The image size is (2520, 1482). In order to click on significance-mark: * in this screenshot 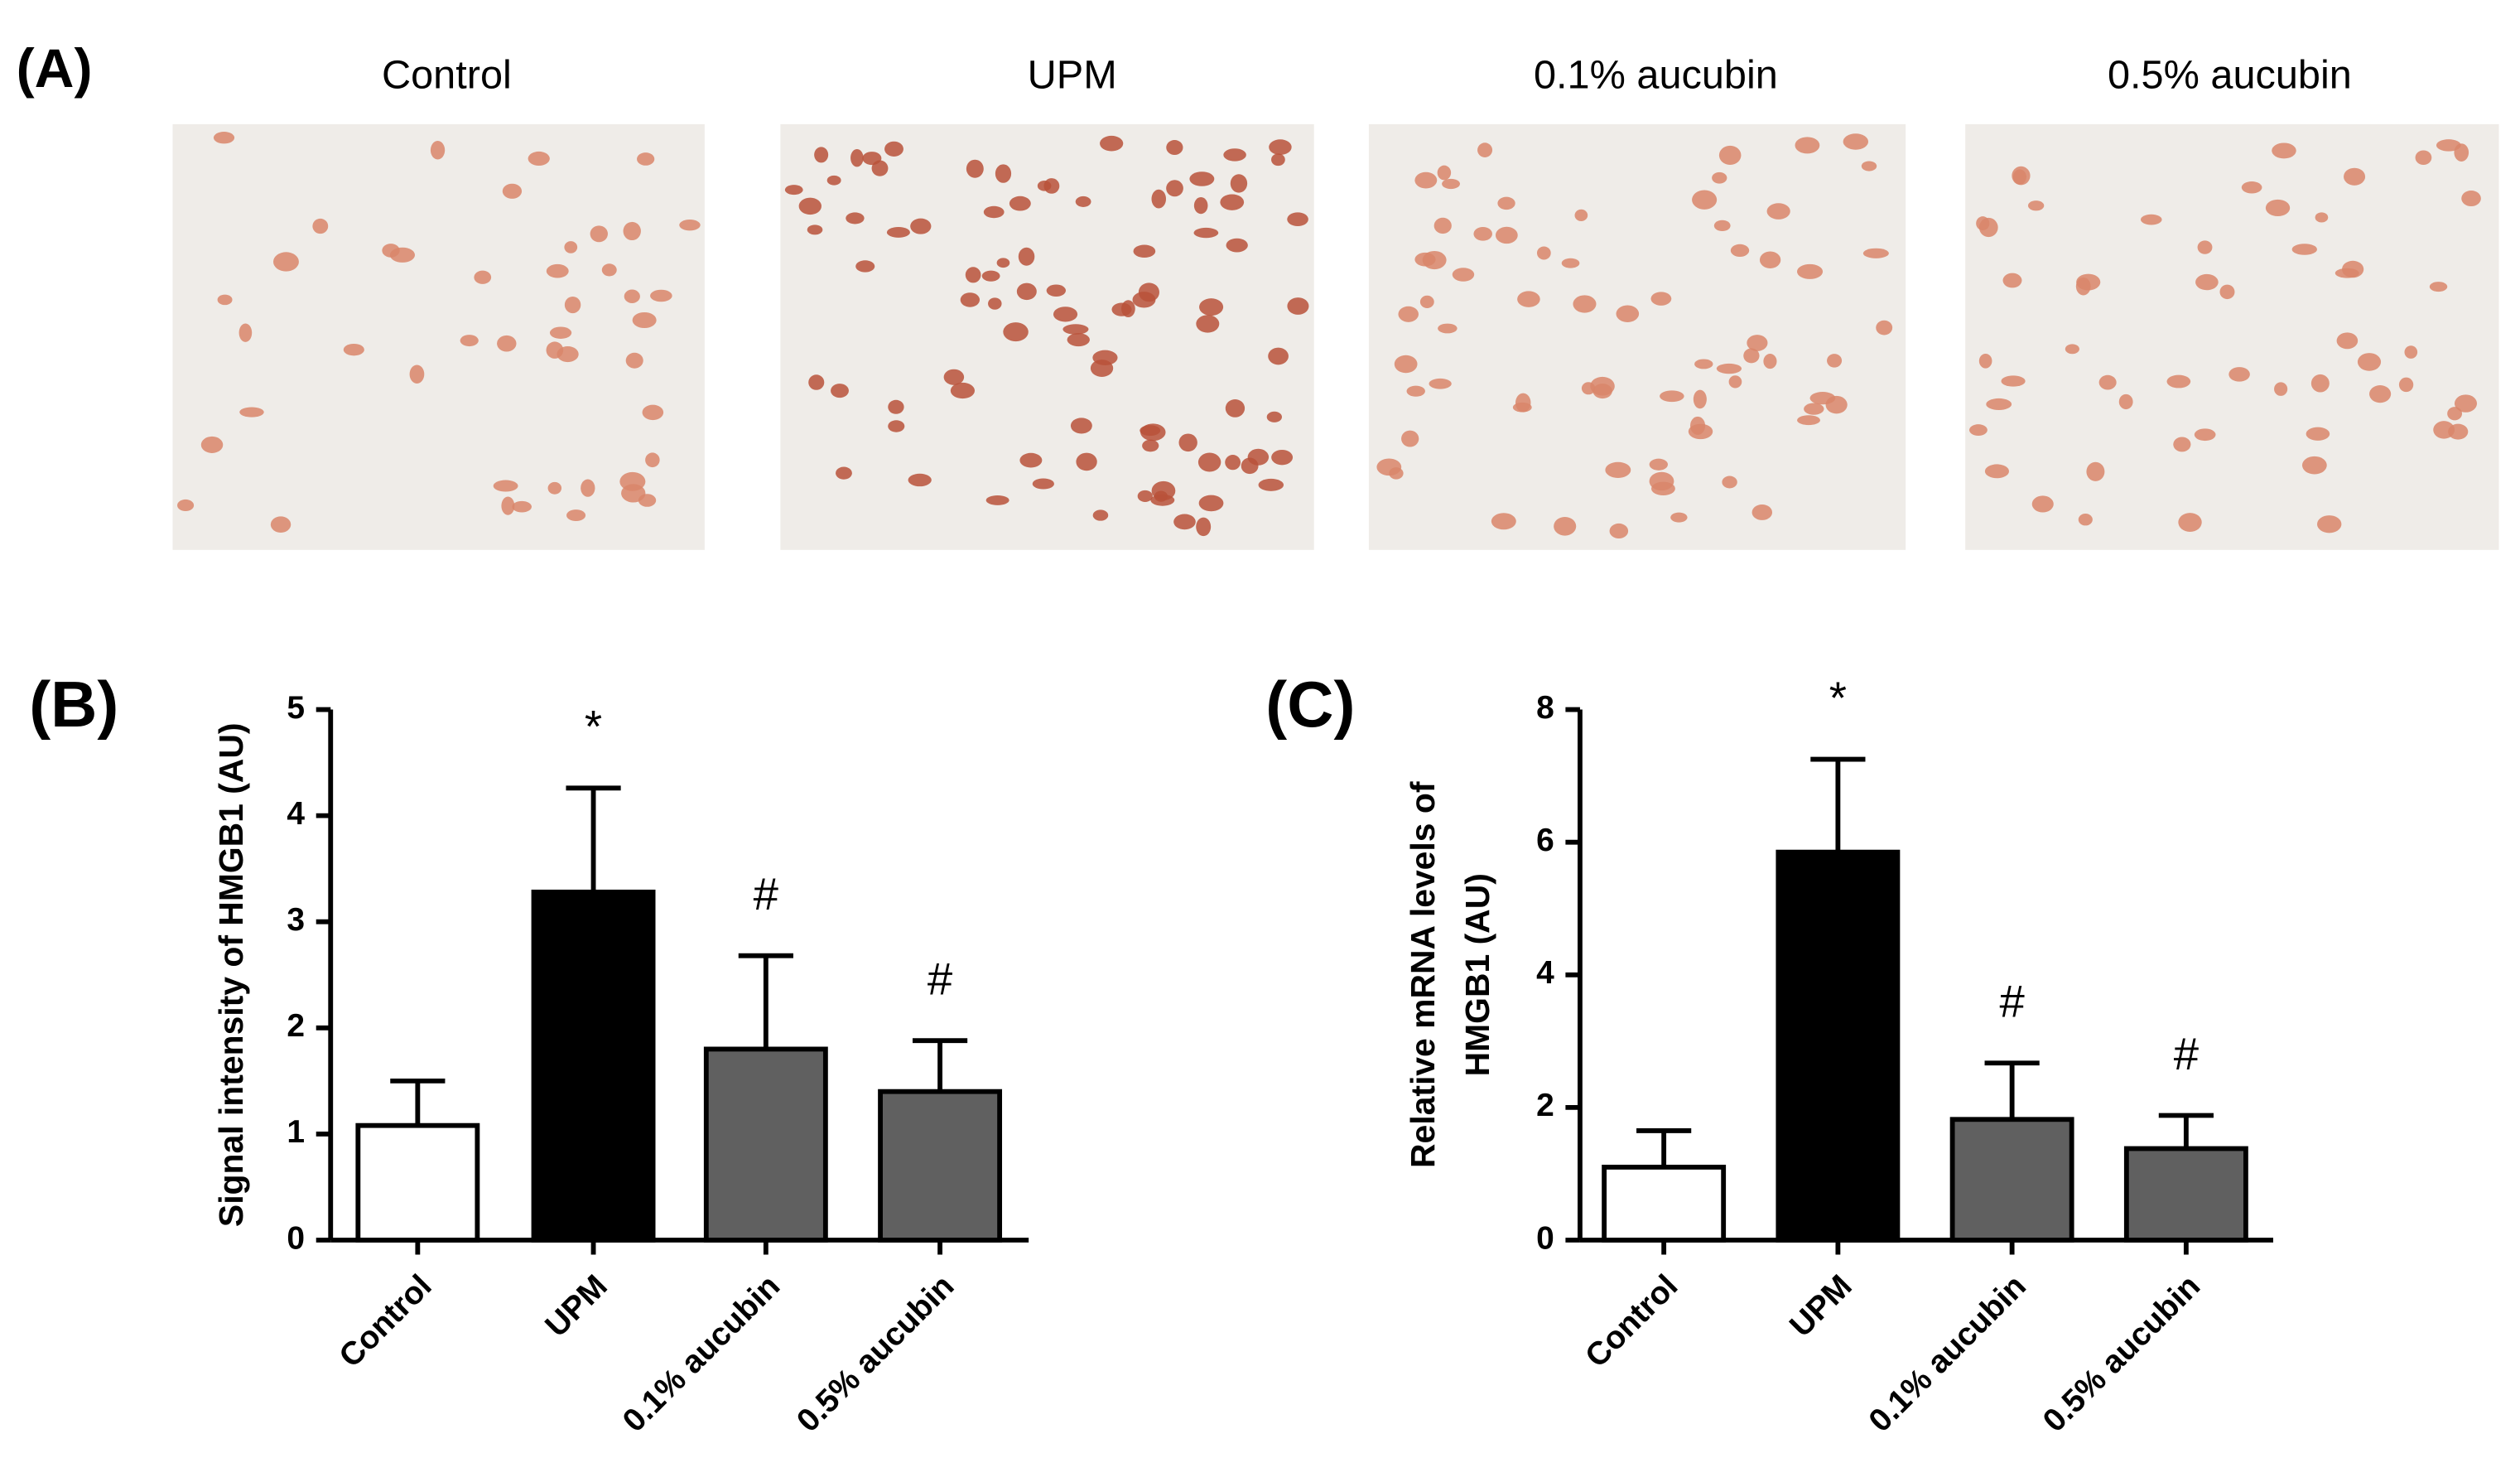, I will do `click(593, 727)`.